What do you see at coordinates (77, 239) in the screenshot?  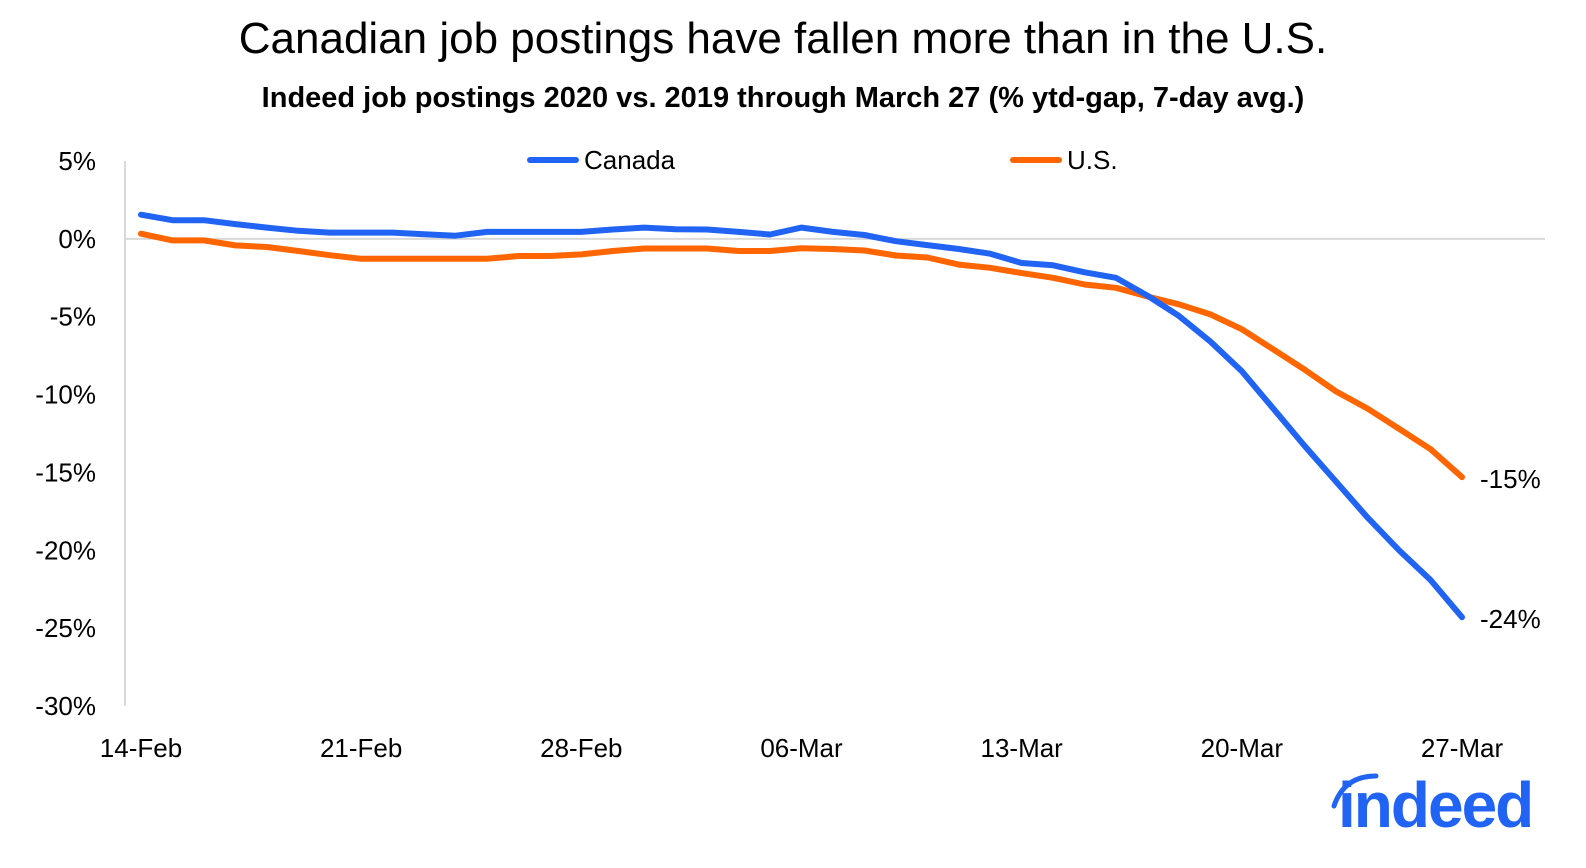 I see `y-tick-label: 0%` at bounding box center [77, 239].